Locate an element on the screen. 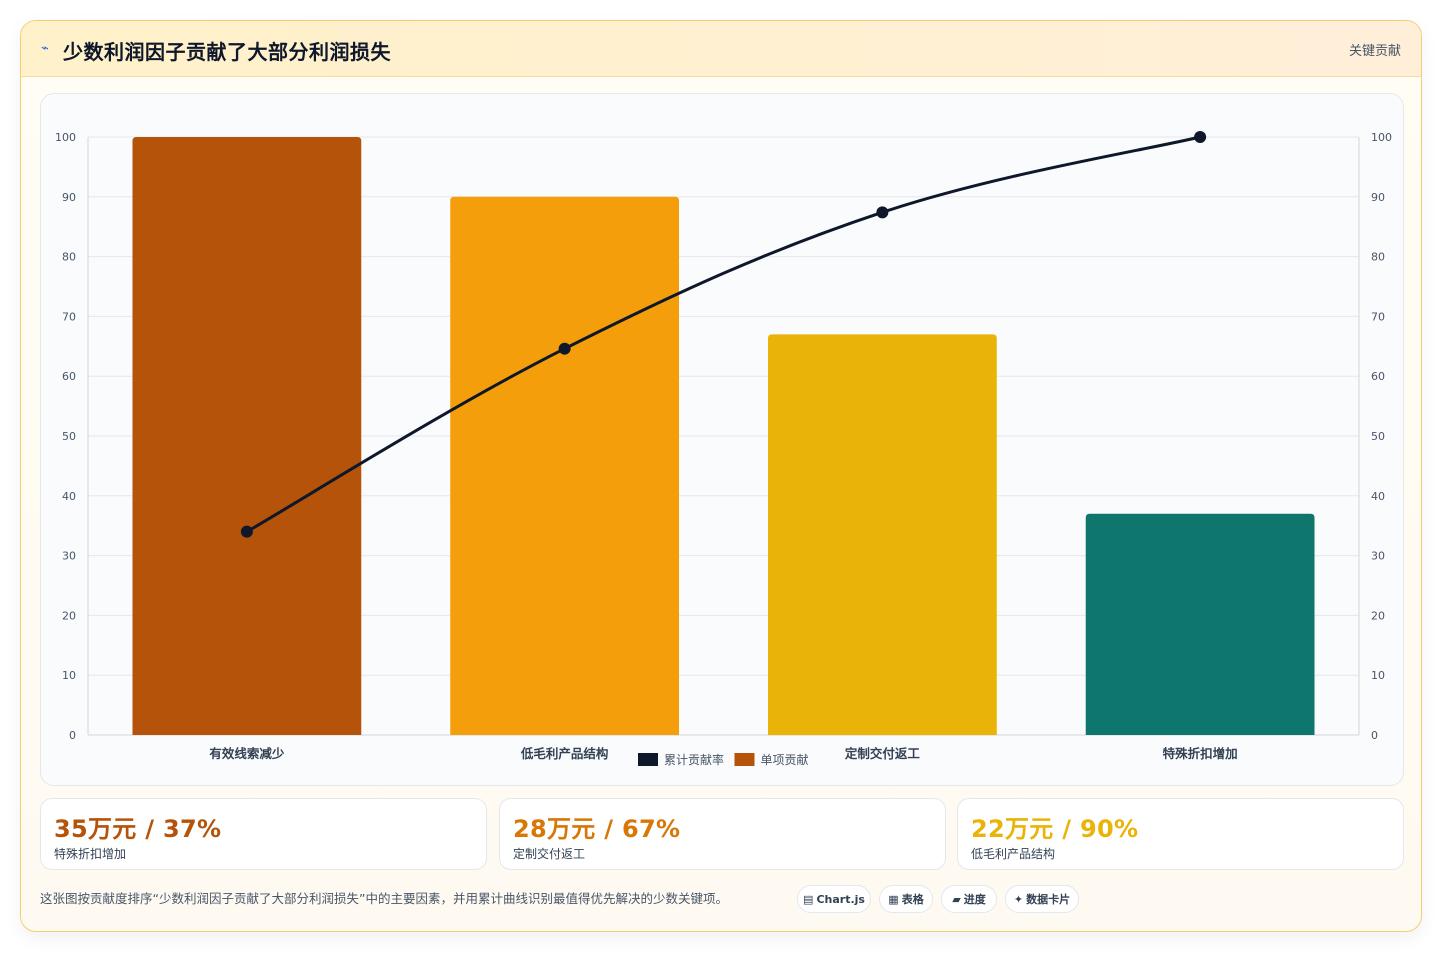 The height and width of the screenshot is (954, 1444). stat-label: 定制交付返工 is located at coordinates (549, 854).